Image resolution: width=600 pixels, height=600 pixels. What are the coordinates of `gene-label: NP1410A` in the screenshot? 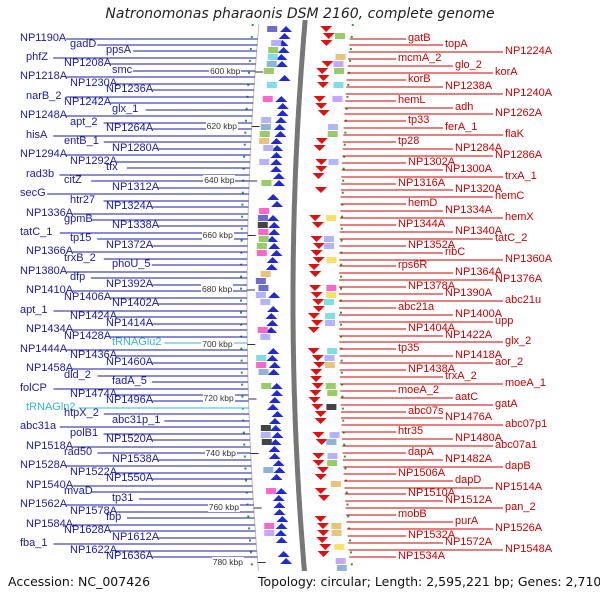 It's located at (50, 290).